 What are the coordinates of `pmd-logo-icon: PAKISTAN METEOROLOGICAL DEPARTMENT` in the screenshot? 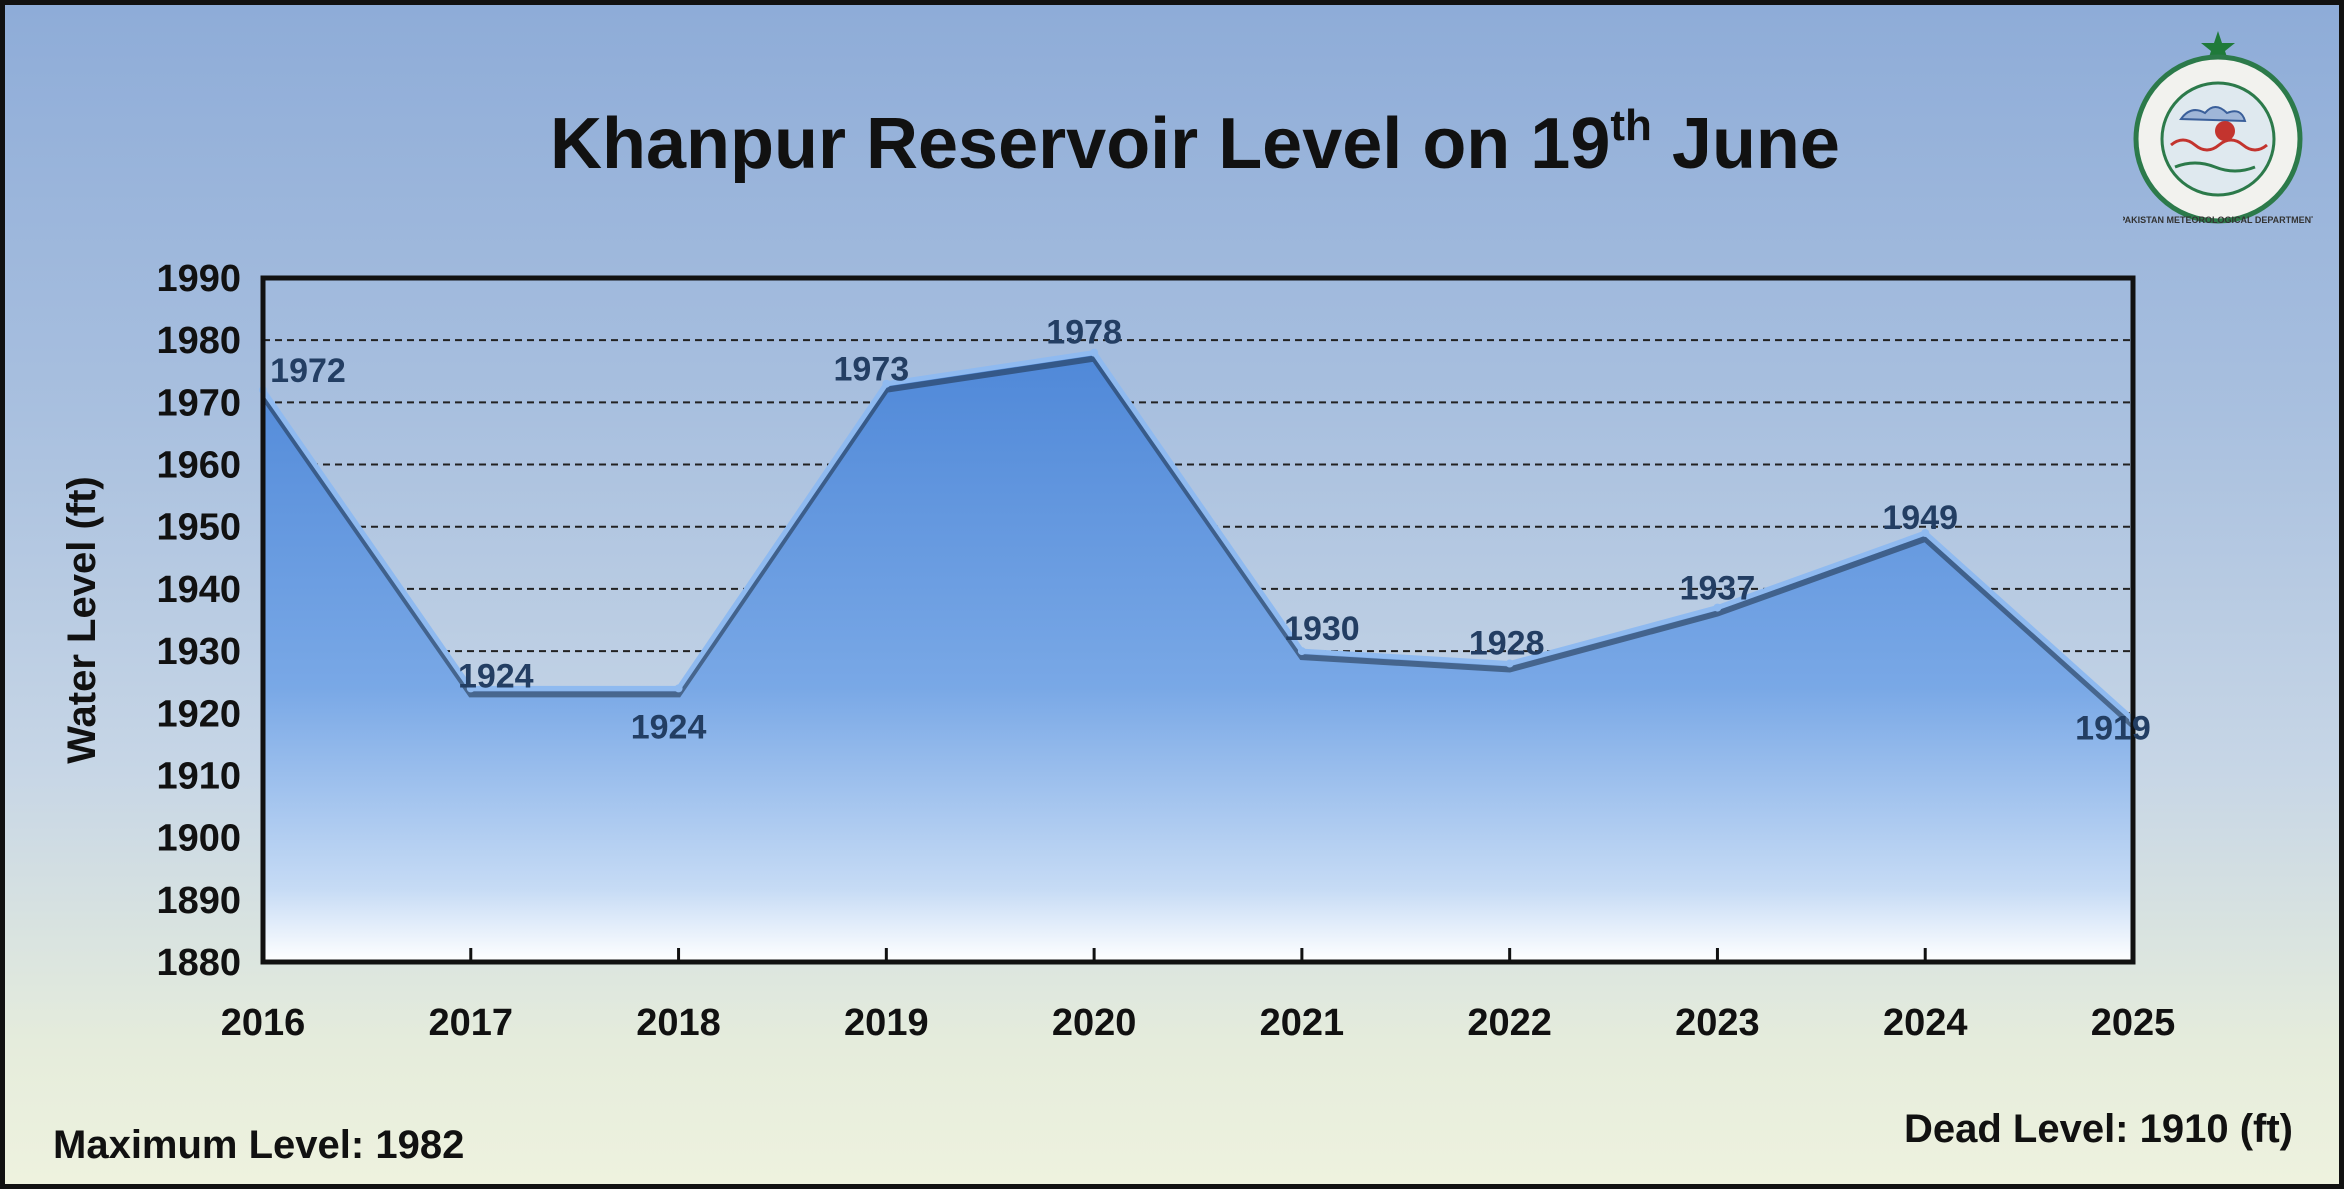 It's located at (2218, 128).